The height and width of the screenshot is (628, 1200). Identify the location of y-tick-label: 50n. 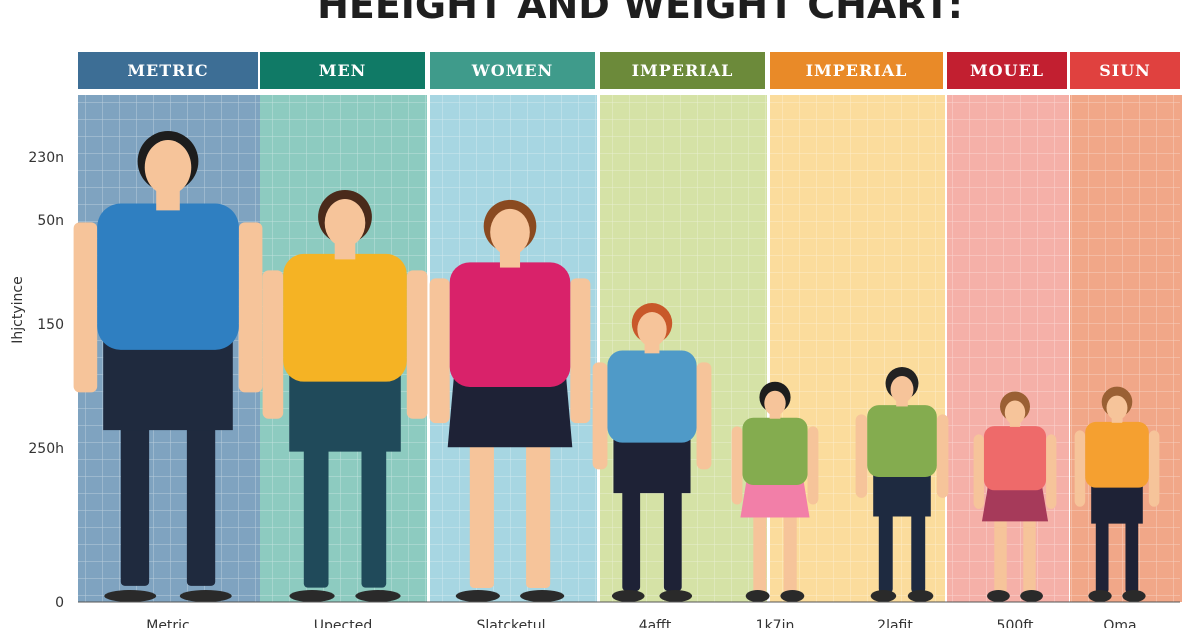
(50, 221).